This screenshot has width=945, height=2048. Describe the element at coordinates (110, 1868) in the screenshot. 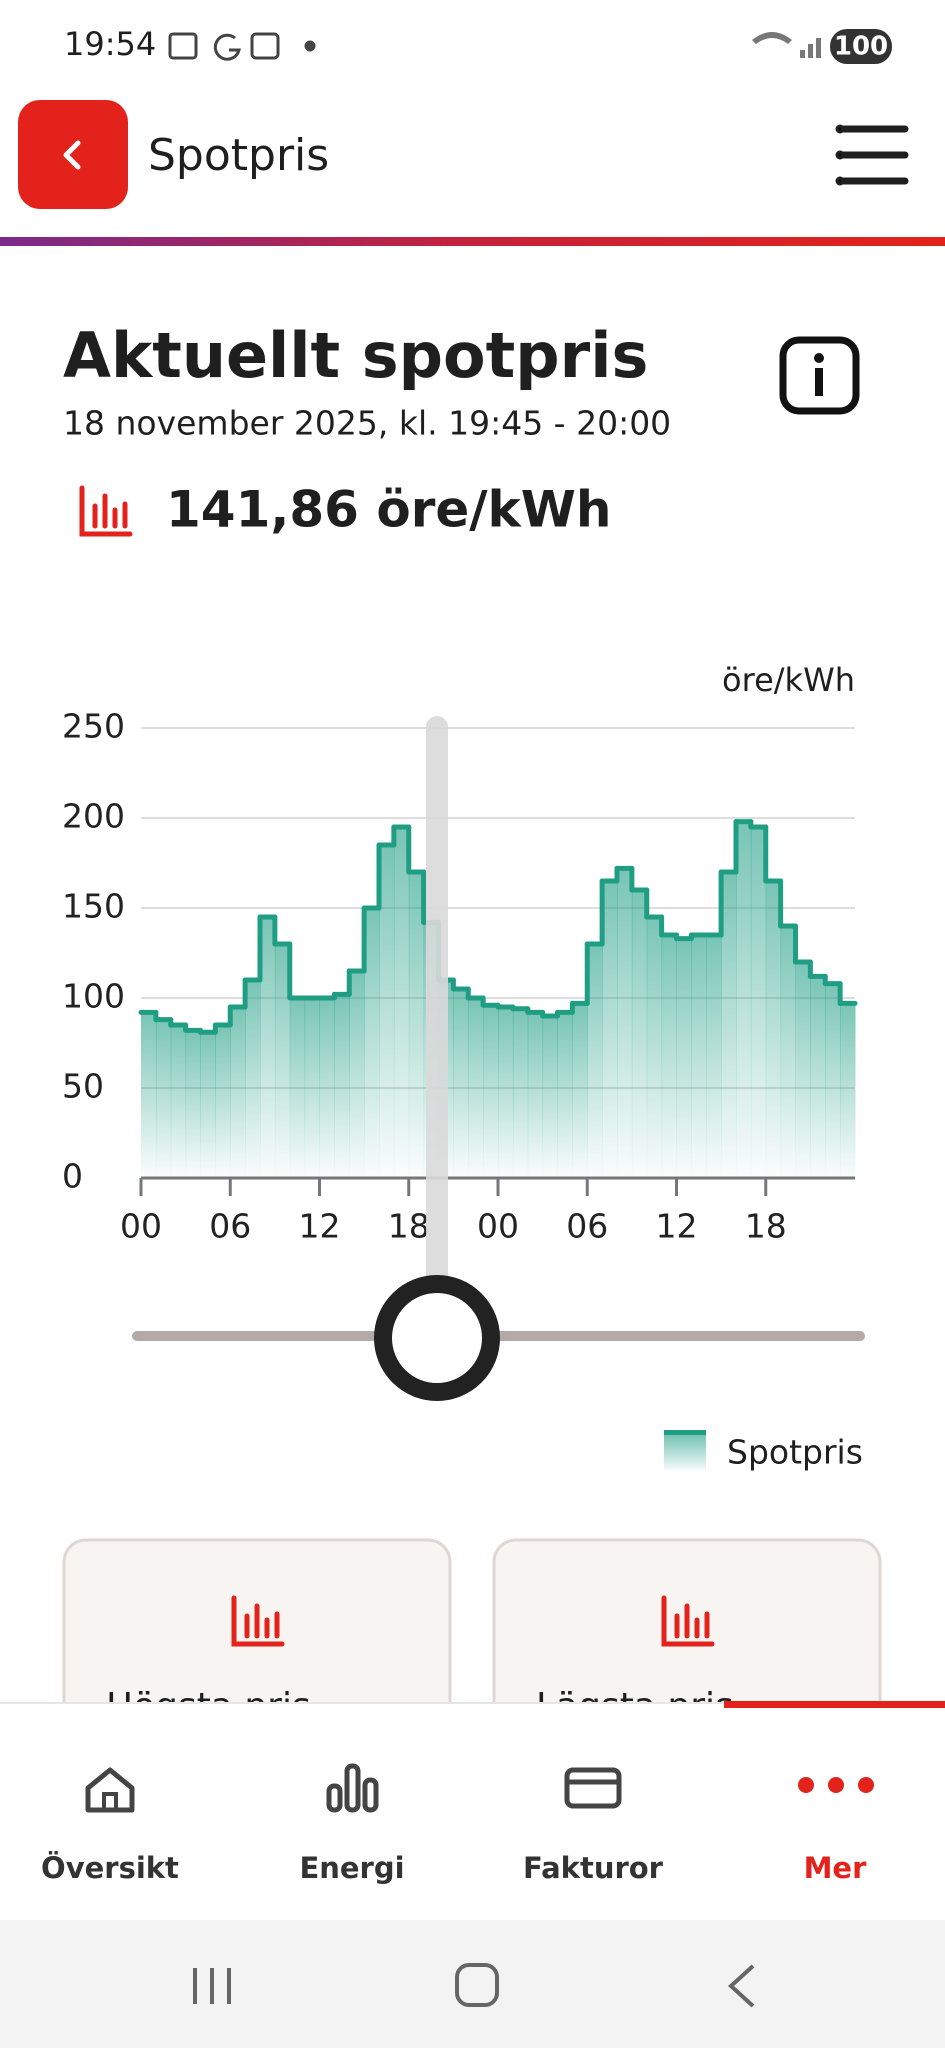

I see `nav-label: Översikt` at that location.